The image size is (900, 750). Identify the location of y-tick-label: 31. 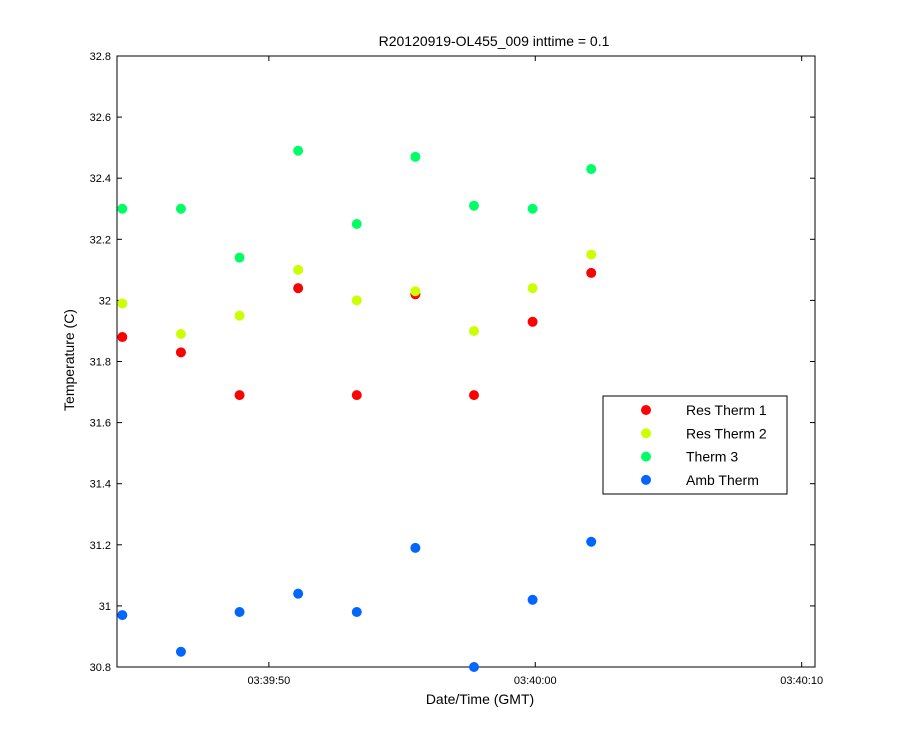
(105, 607).